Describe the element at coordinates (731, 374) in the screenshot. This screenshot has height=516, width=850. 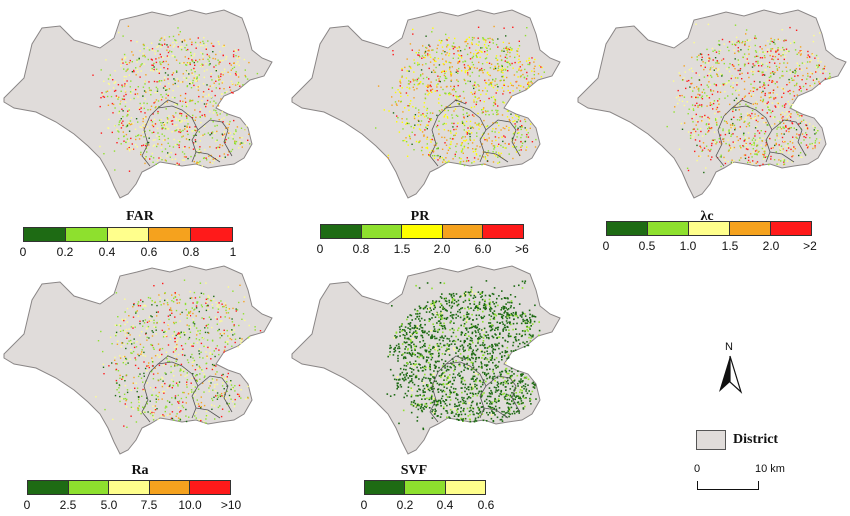
I see `north-arrow-icon` at that location.